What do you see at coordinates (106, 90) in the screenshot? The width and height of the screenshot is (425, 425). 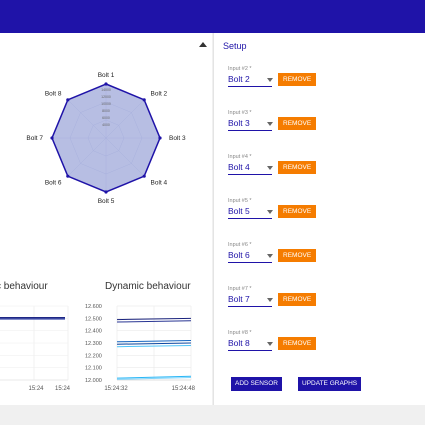 I see `radar-tick-label: 14000` at bounding box center [106, 90].